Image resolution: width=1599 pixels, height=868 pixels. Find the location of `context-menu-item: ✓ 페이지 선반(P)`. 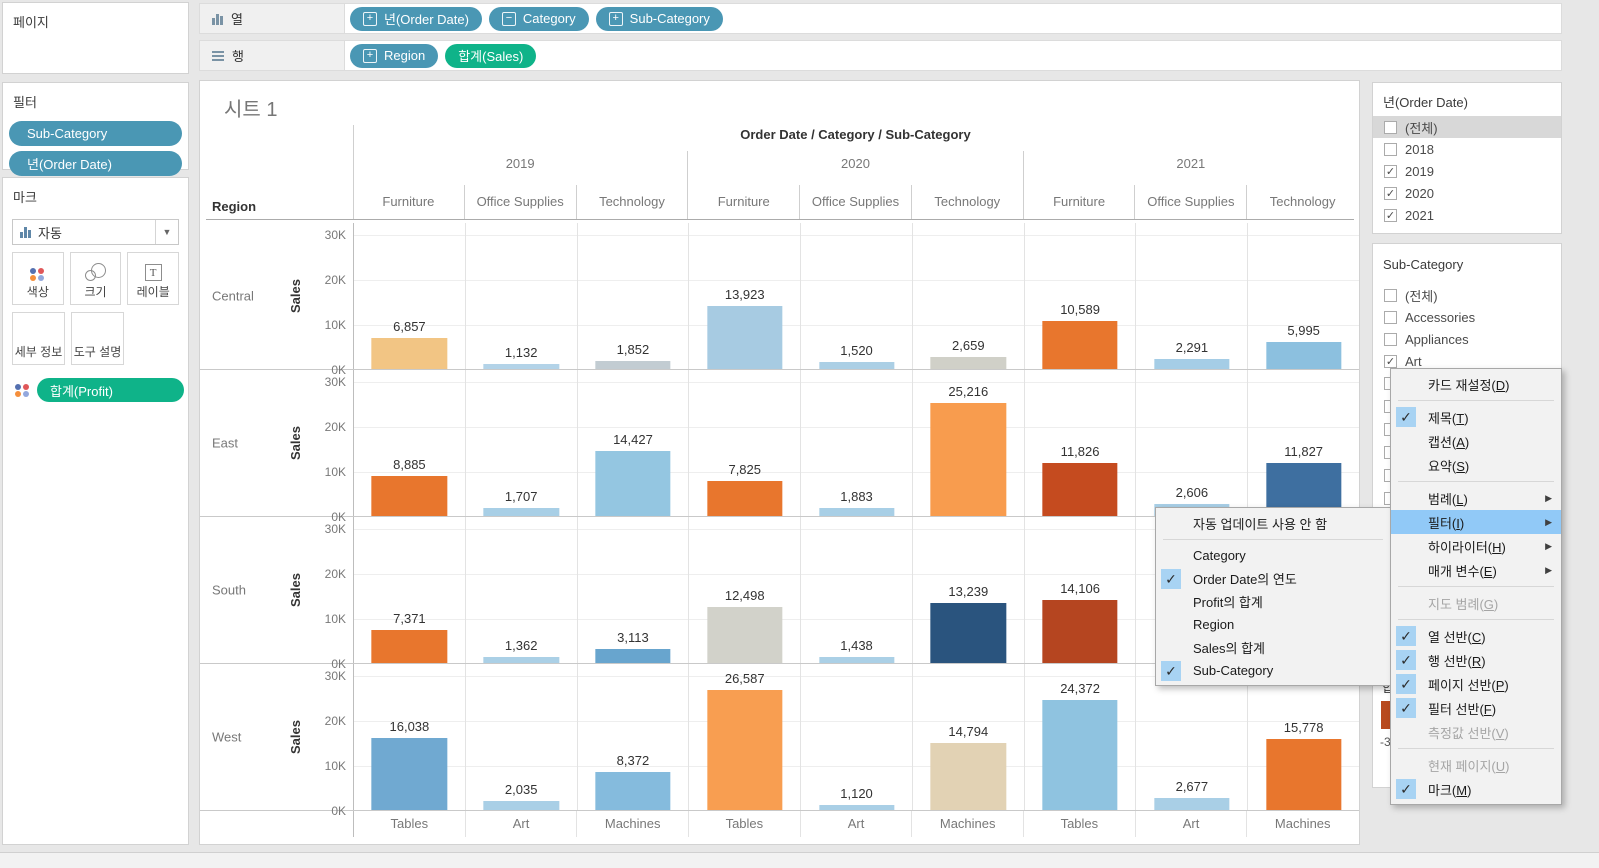

context-menu-item: ✓ 페이지 선반(P) is located at coordinates (1476, 684).